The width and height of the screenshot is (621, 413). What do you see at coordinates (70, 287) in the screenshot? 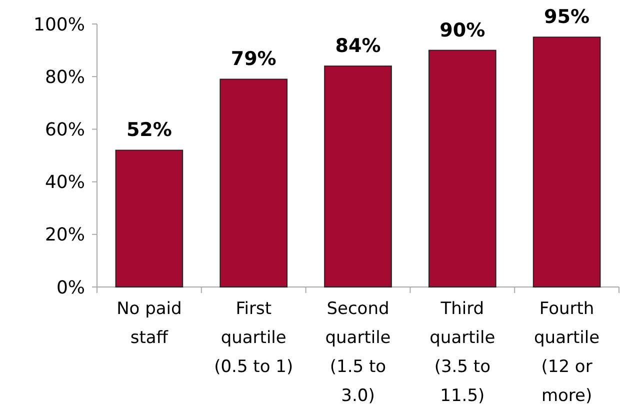
I see `y-tick-label: 0%` at bounding box center [70, 287].